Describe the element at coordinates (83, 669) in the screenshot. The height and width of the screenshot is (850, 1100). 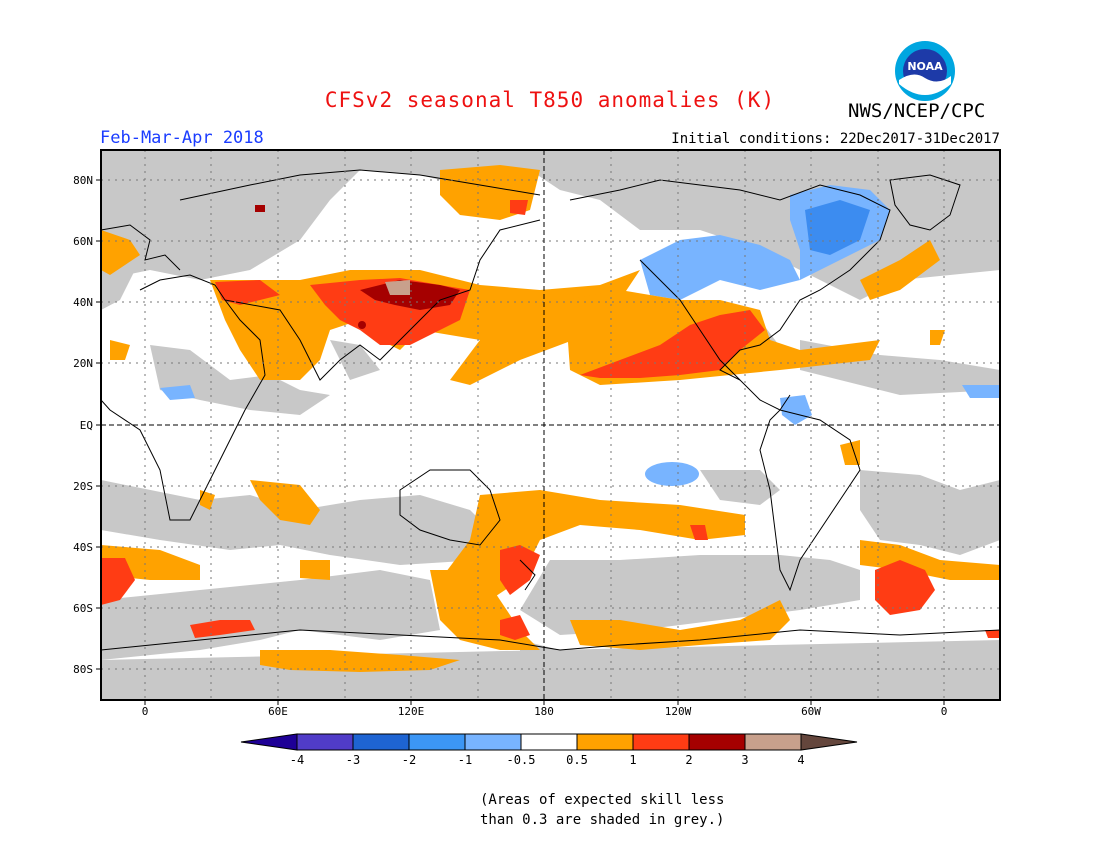
I see `lat-label: 80S` at that location.